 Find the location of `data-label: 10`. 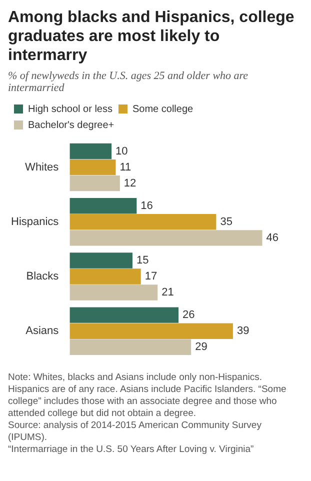

data-label: 10 is located at coordinates (122, 151).